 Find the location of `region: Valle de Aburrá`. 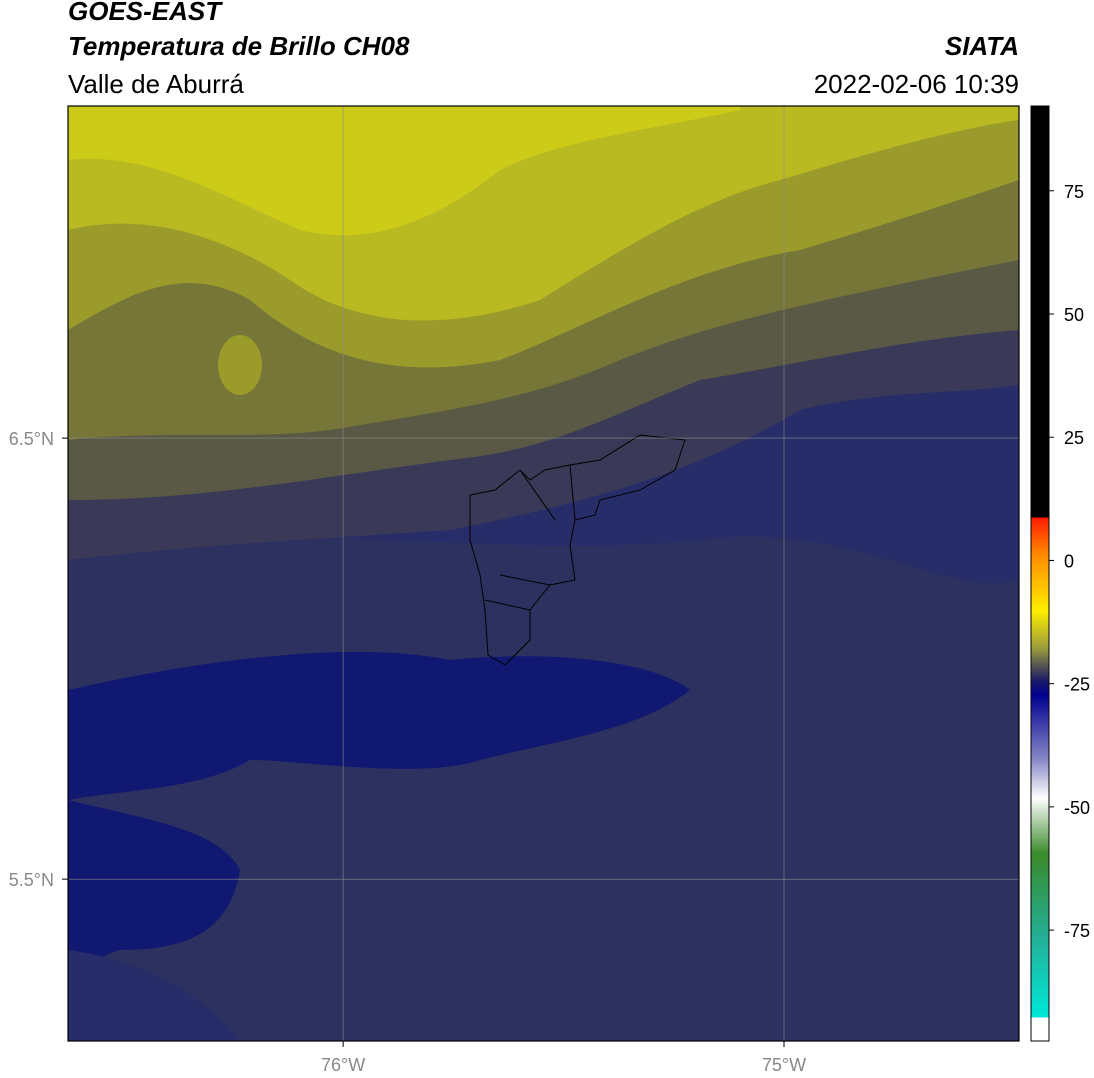

region: Valle de Aburrá is located at coordinates (156, 84).